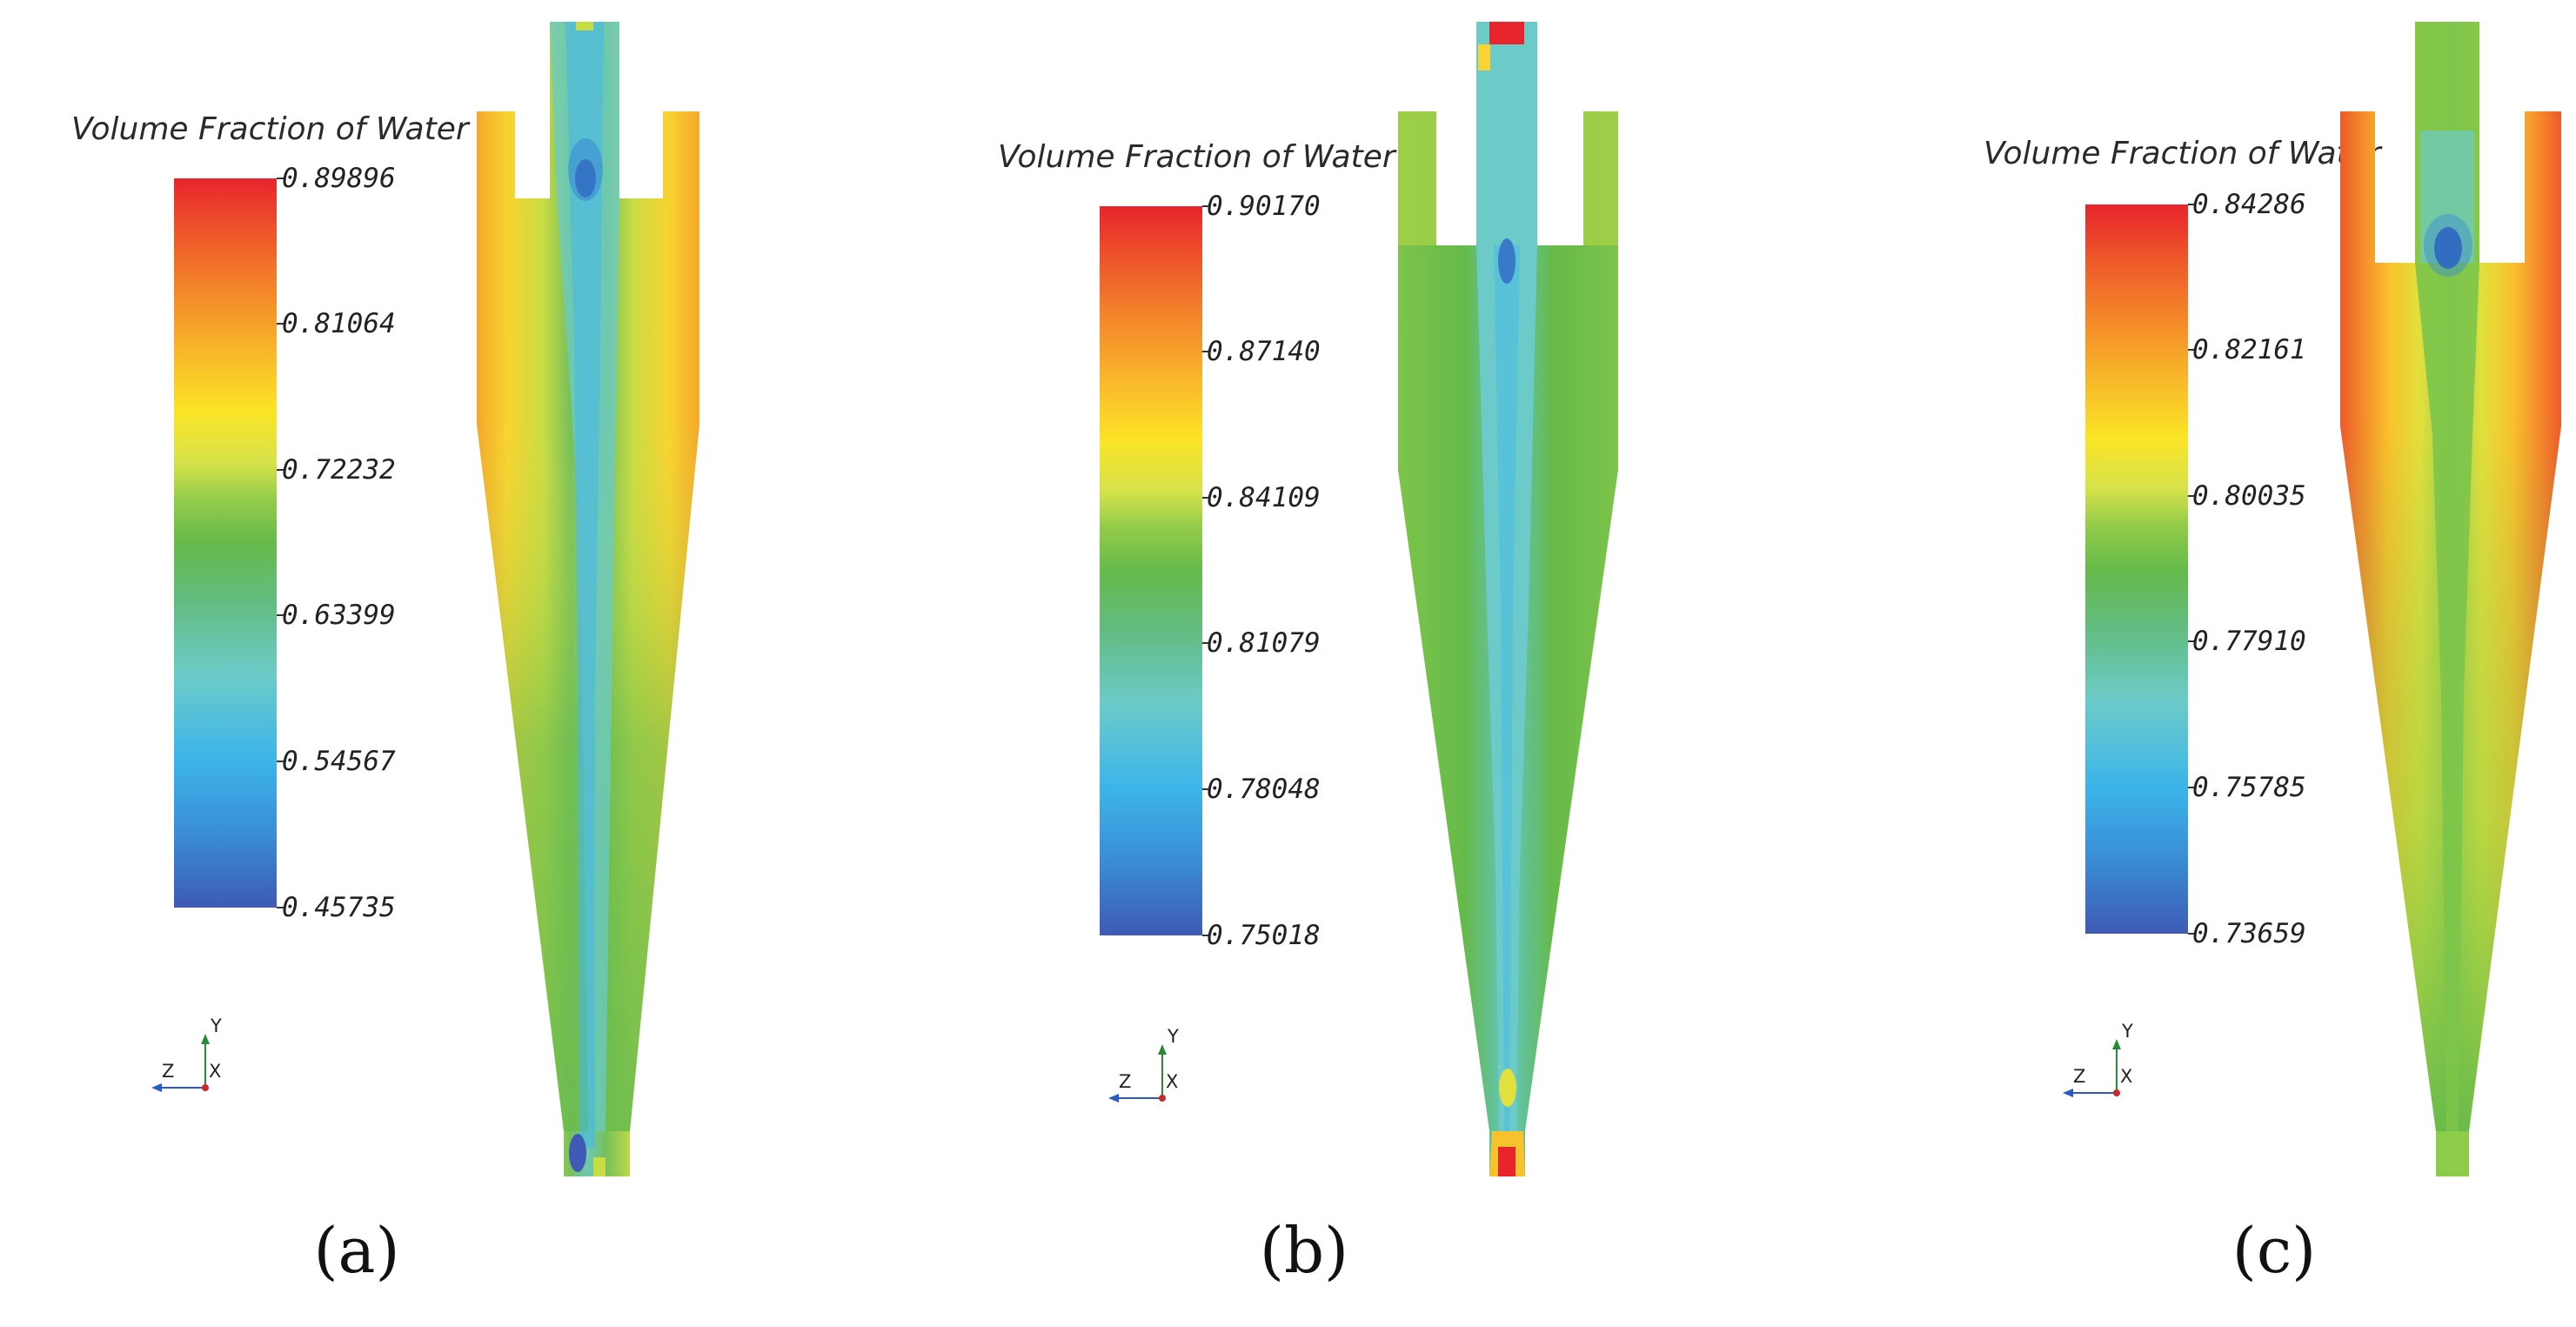 The image size is (2576, 1327). What do you see at coordinates (2249, 641) in the screenshot?
I see `colorbar-tick: 0.77910` at bounding box center [2249, 641].